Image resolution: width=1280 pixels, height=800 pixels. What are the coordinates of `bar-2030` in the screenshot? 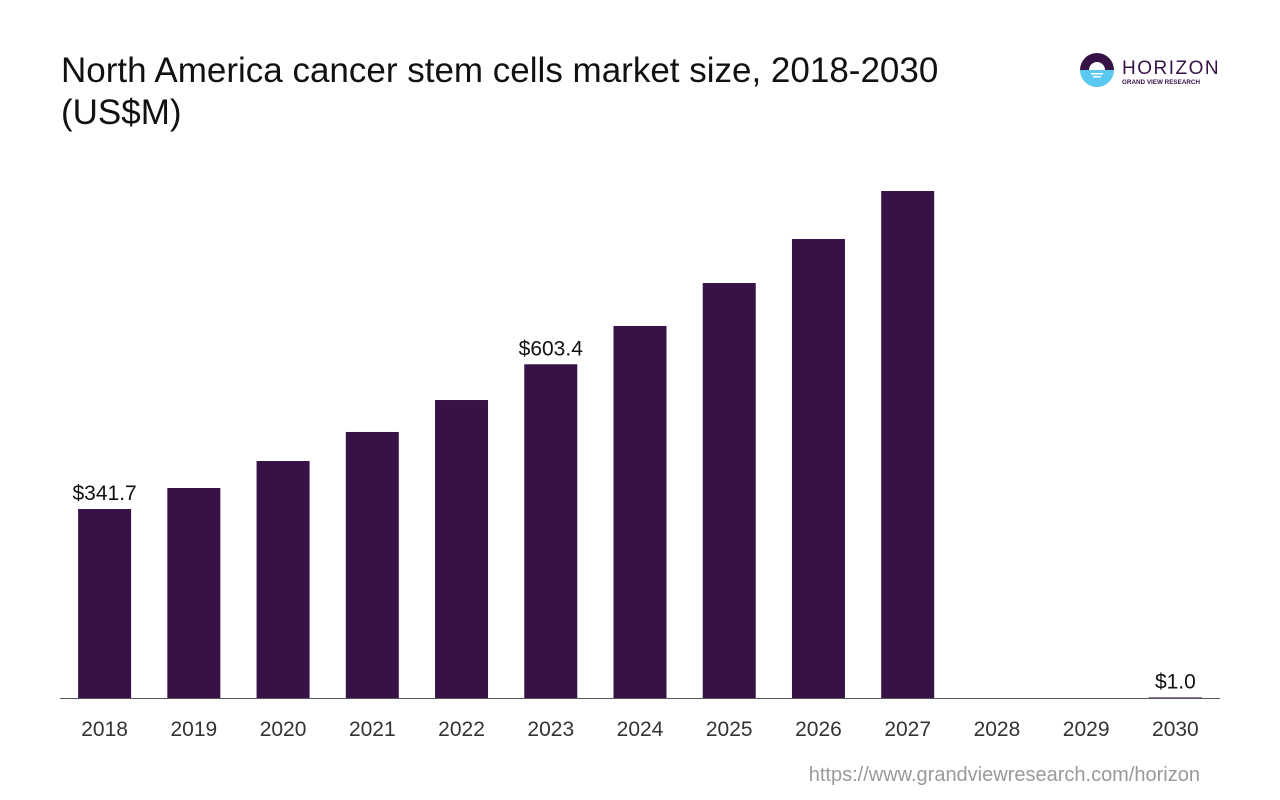 It's located at (1175, 697).